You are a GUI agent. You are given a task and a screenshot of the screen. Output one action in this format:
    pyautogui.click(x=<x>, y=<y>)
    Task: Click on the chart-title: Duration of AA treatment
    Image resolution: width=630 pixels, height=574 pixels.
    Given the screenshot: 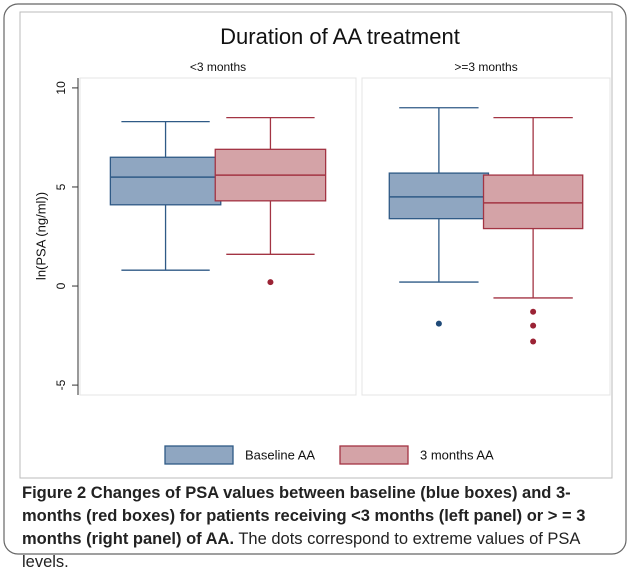 What is the action you would take?
    pyautogui.click(x=340, y=36)
    